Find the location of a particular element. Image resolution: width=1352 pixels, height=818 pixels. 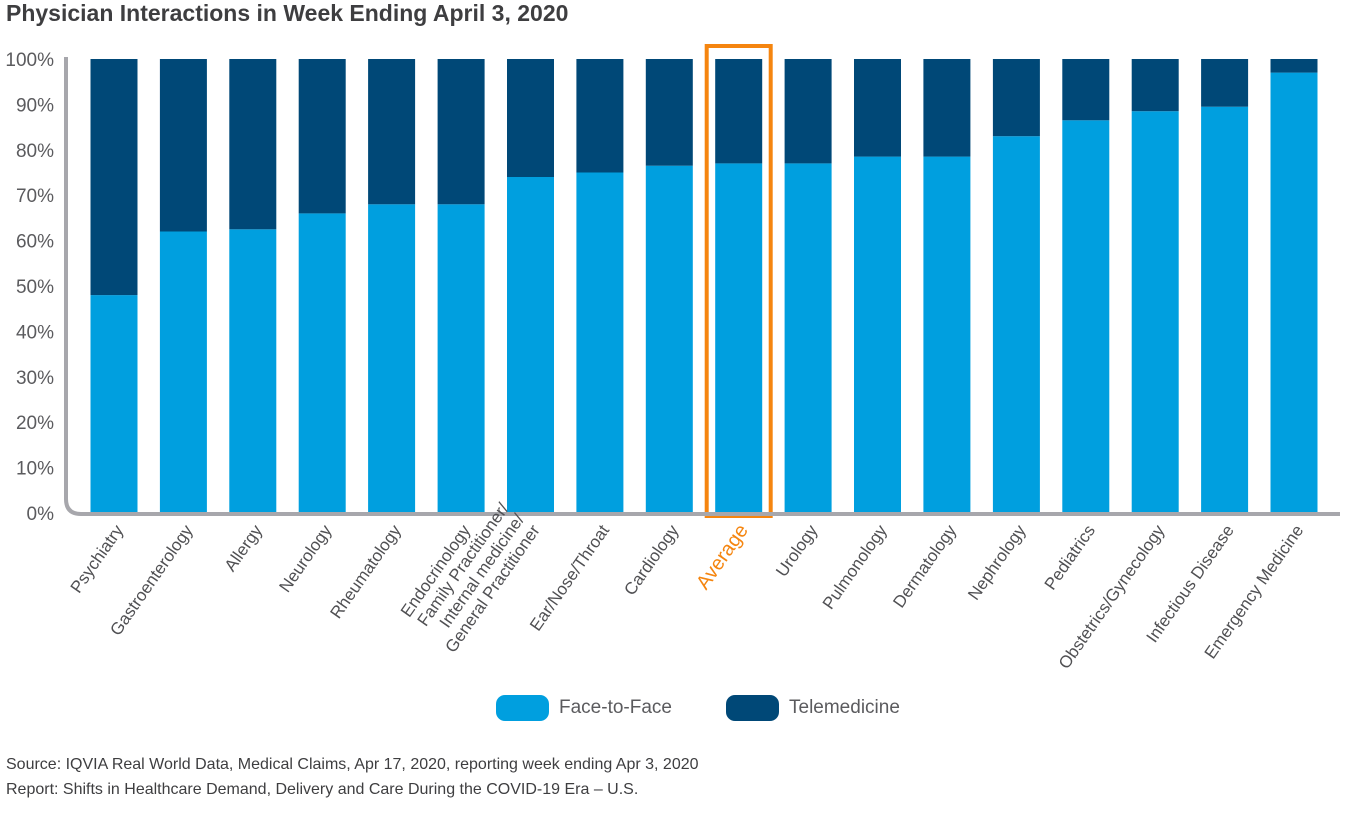

bar-face-to-face-obstetrics-gynecology is located at coordinates (1155, 312).